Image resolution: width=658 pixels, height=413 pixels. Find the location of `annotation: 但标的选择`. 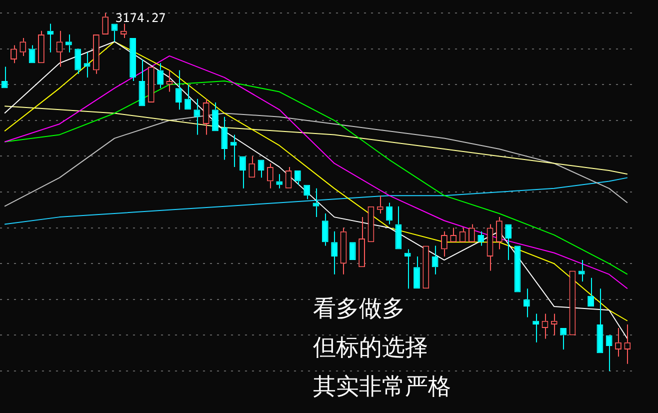

annotation: 但标的选择 is located at coordinates (370, 347).